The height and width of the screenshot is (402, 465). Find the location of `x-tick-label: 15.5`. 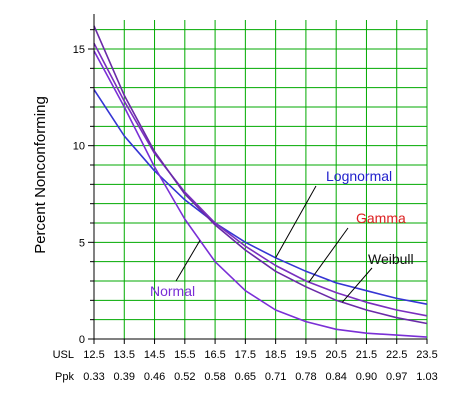

x-tick-label: 15.5 is located at coordinates (184, 355).